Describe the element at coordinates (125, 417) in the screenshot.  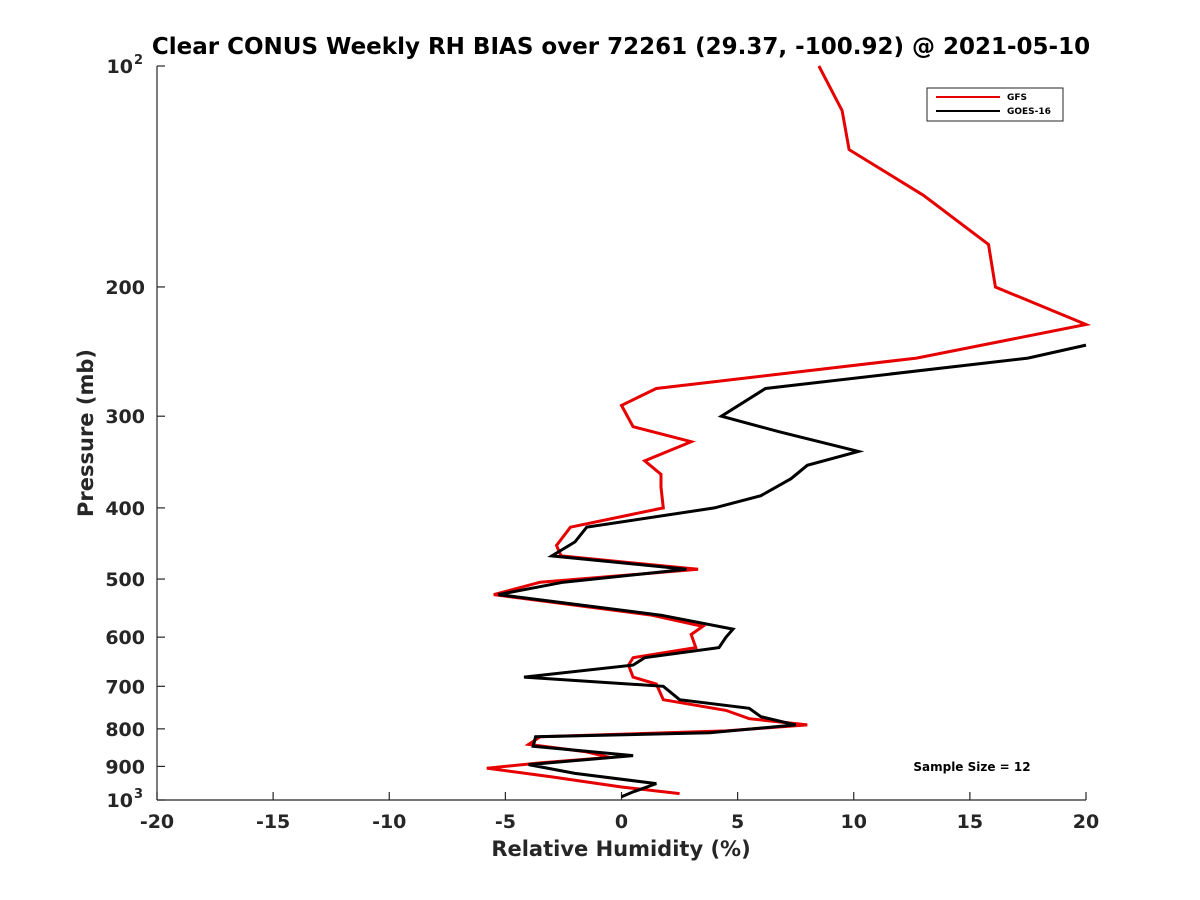
I see `y-tick-label: 300` at that location.